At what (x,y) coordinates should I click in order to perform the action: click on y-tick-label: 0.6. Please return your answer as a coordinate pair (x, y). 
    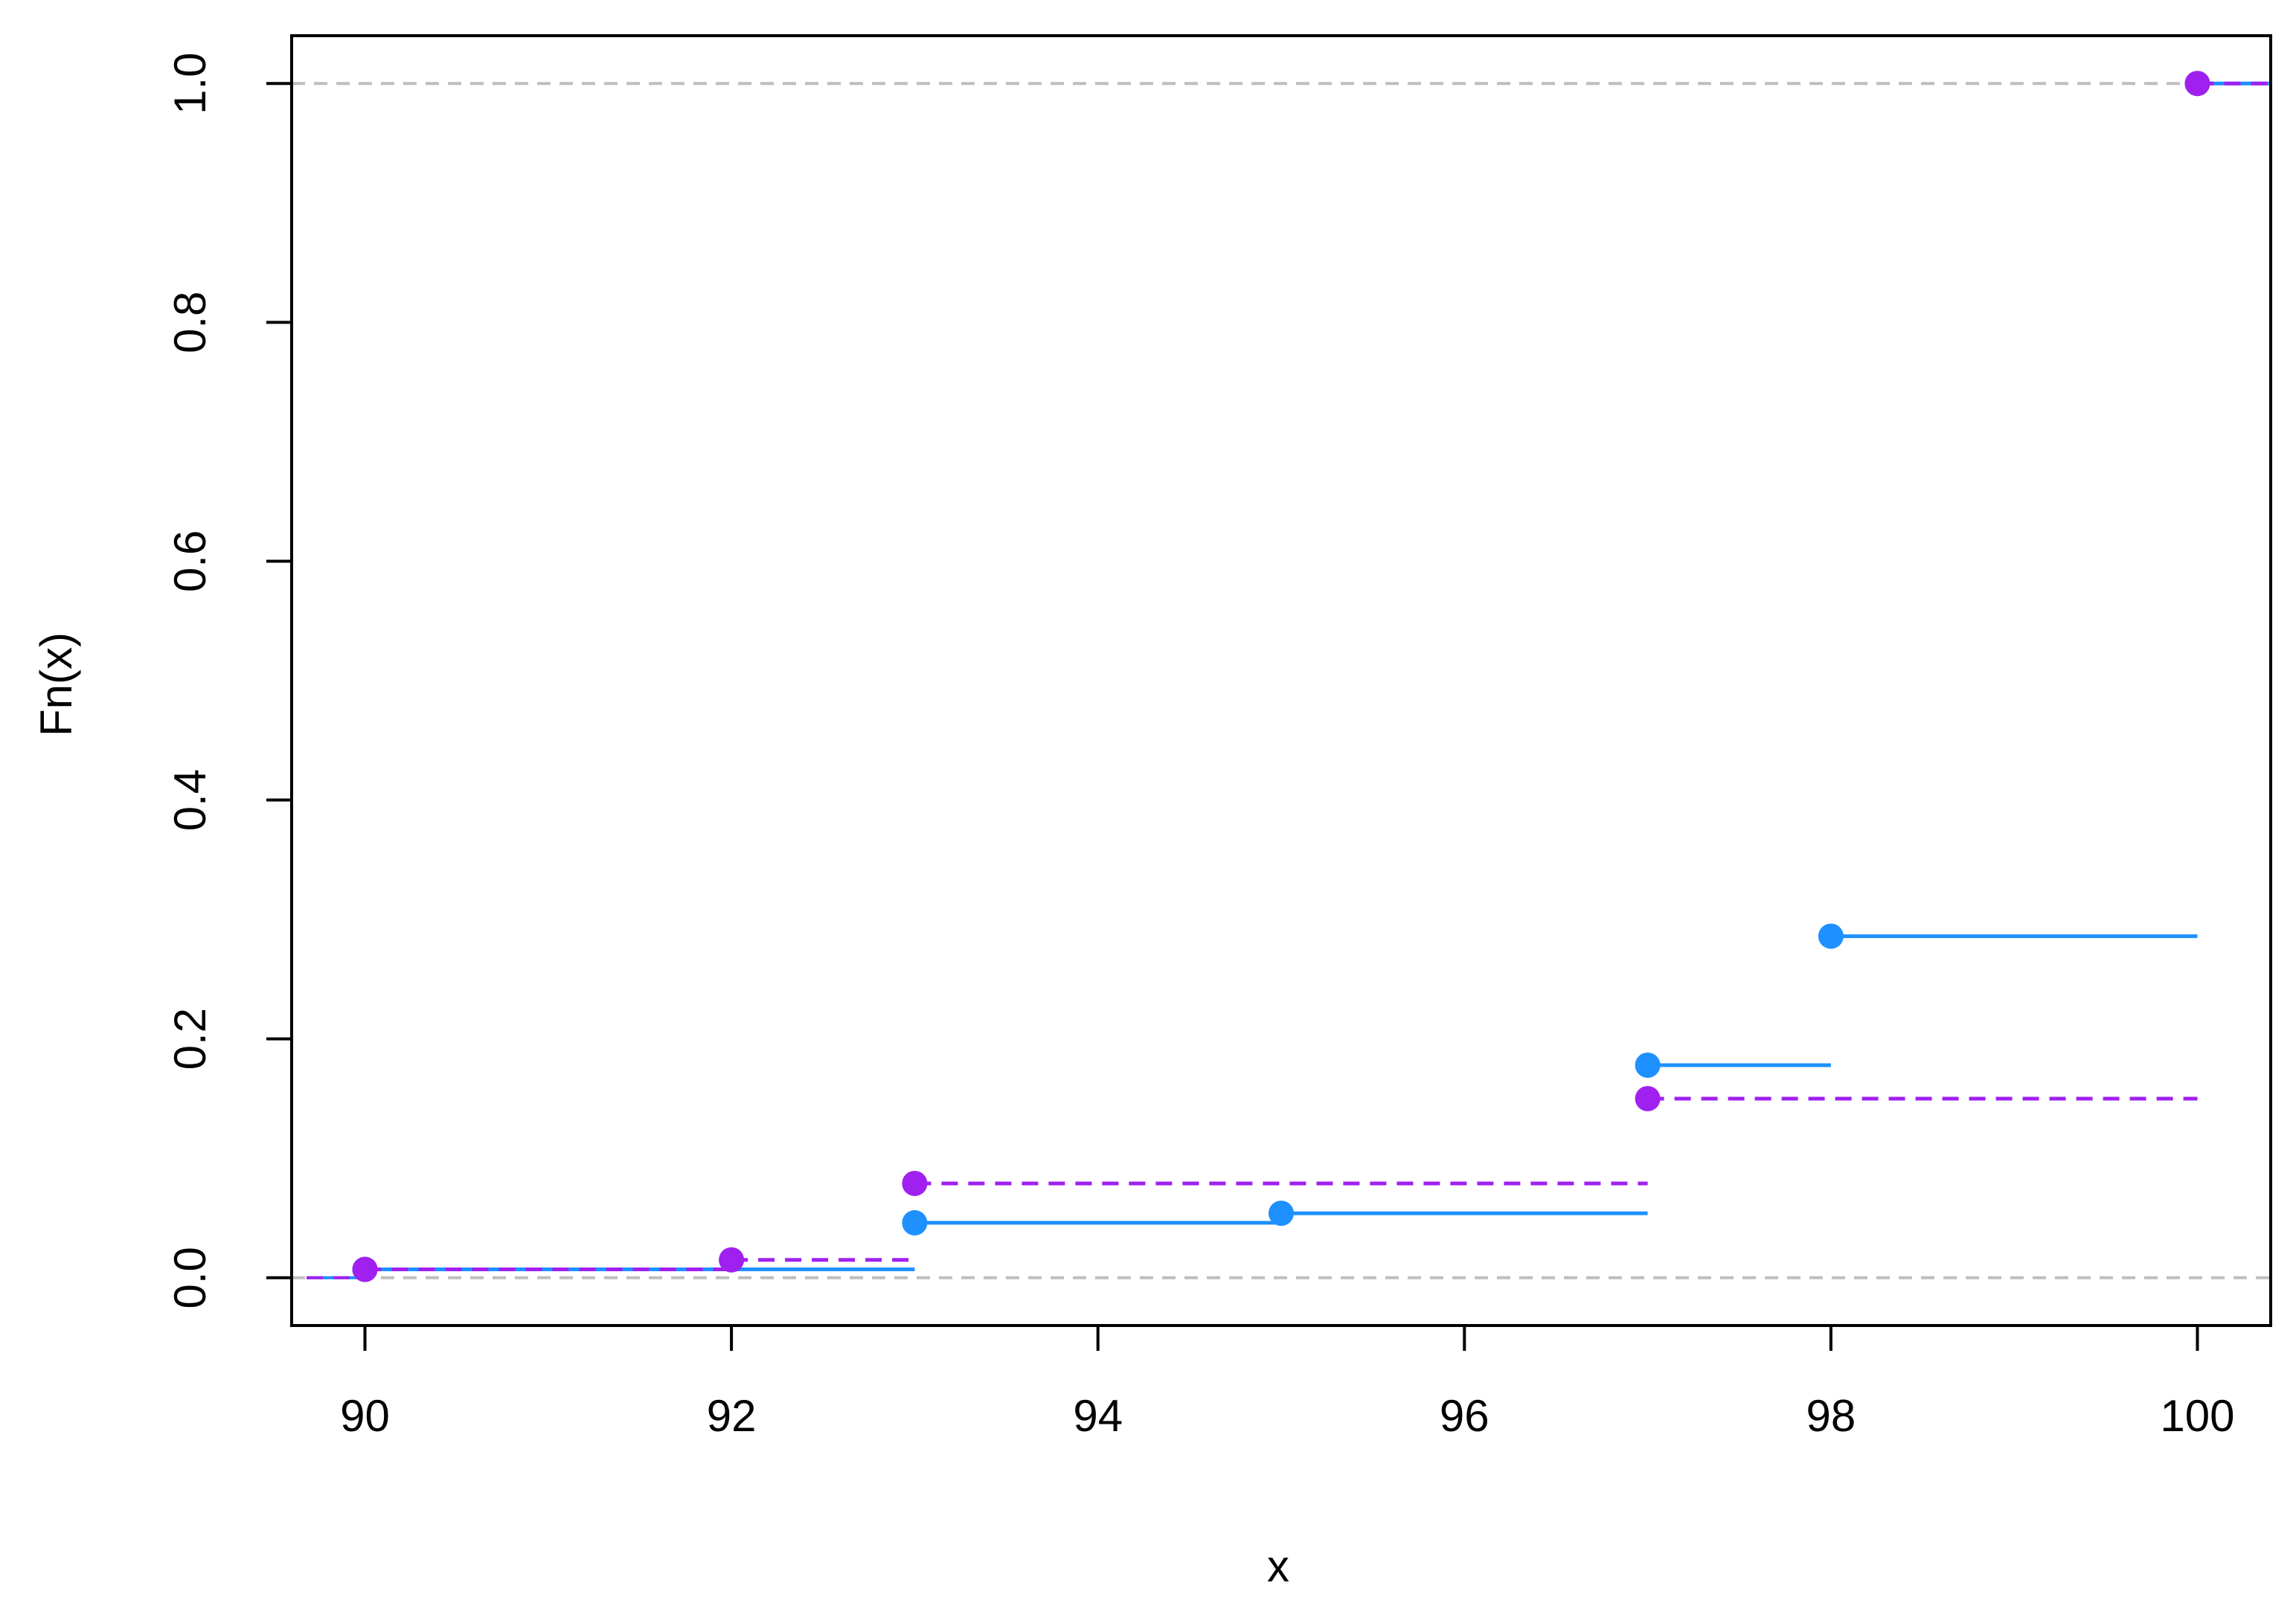
    Looking at the image, I should click on (190, 561).